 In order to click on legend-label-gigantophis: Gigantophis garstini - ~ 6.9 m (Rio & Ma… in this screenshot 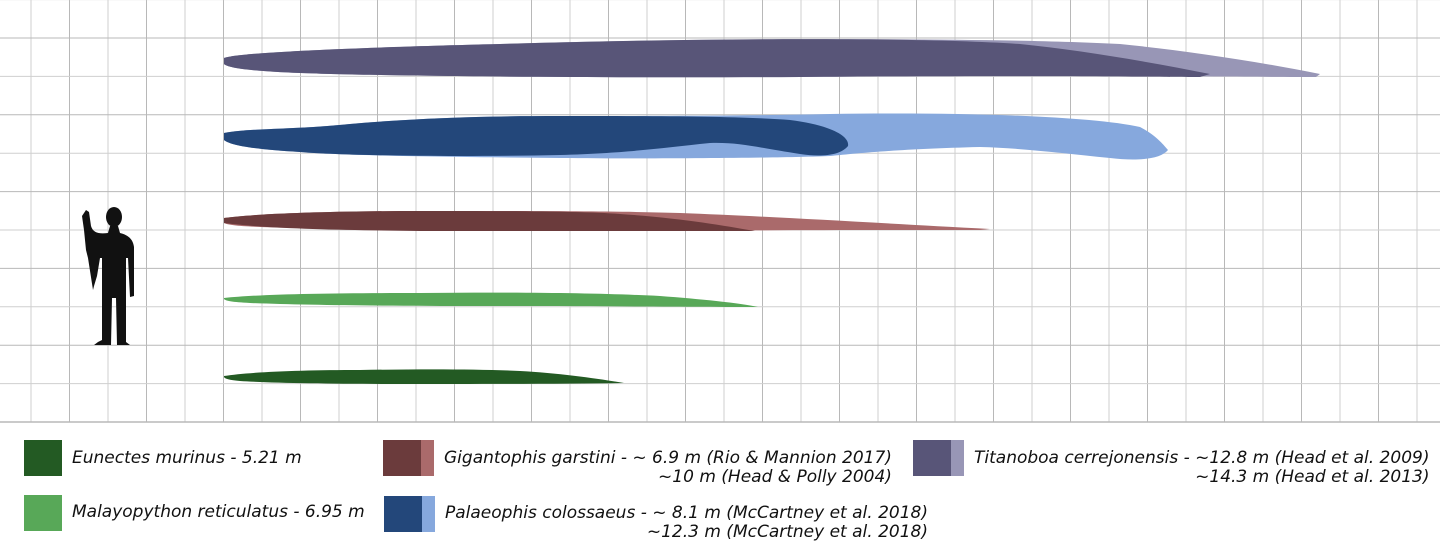, I will do `click(668, 468)`.